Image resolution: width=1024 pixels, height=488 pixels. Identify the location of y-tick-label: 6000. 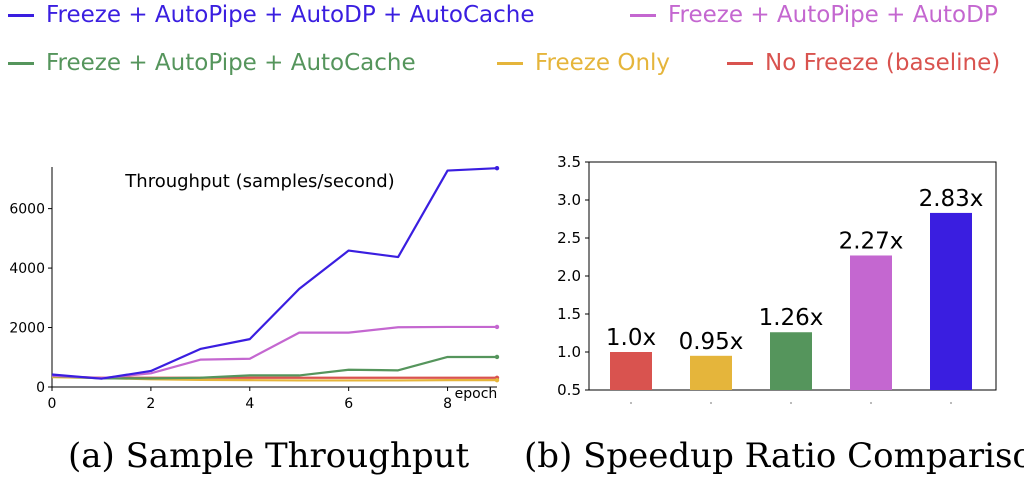
(27, 210).